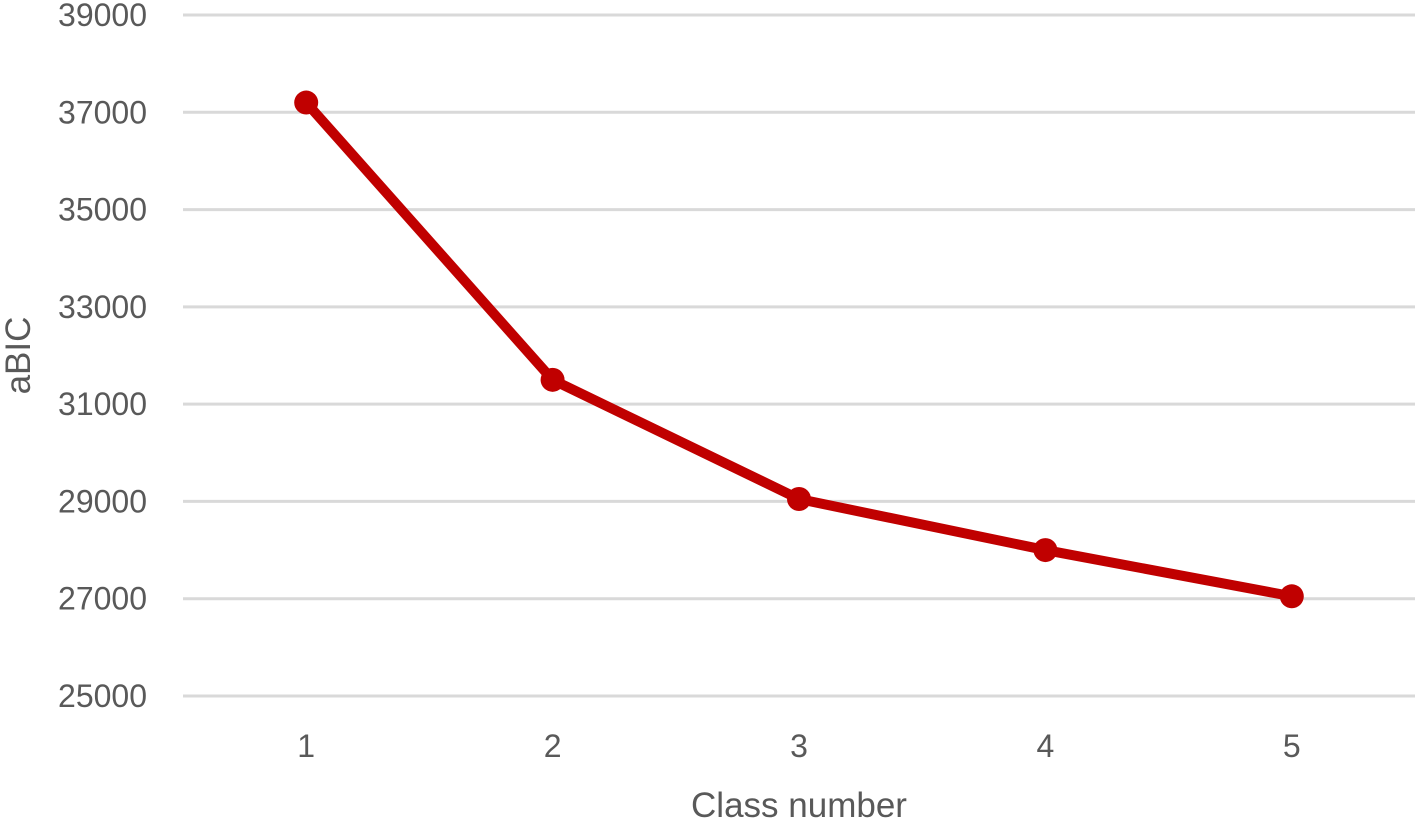 The width and height of the screenshot is (1421, 821). Describe the element at coordinates (102, 404) in the screenshot. I see `y-tick-label: 31000` at that location.